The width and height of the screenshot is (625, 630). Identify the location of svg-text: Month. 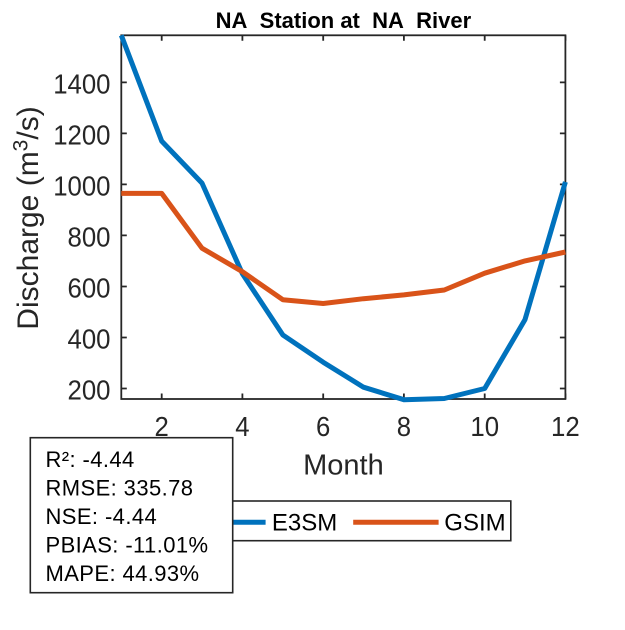
(343, 465).